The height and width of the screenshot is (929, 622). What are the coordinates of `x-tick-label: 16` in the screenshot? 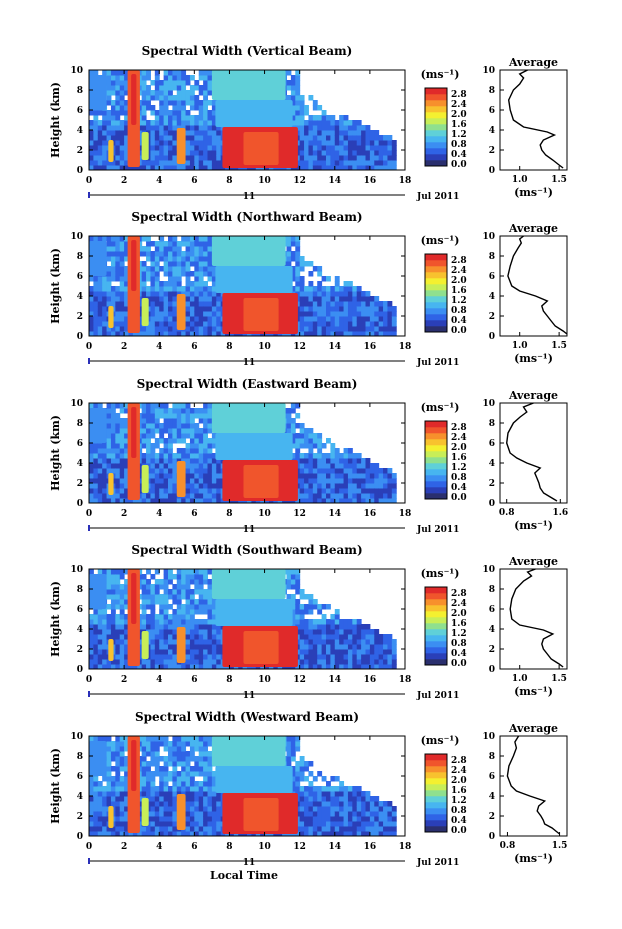 It's located at (370, 514).